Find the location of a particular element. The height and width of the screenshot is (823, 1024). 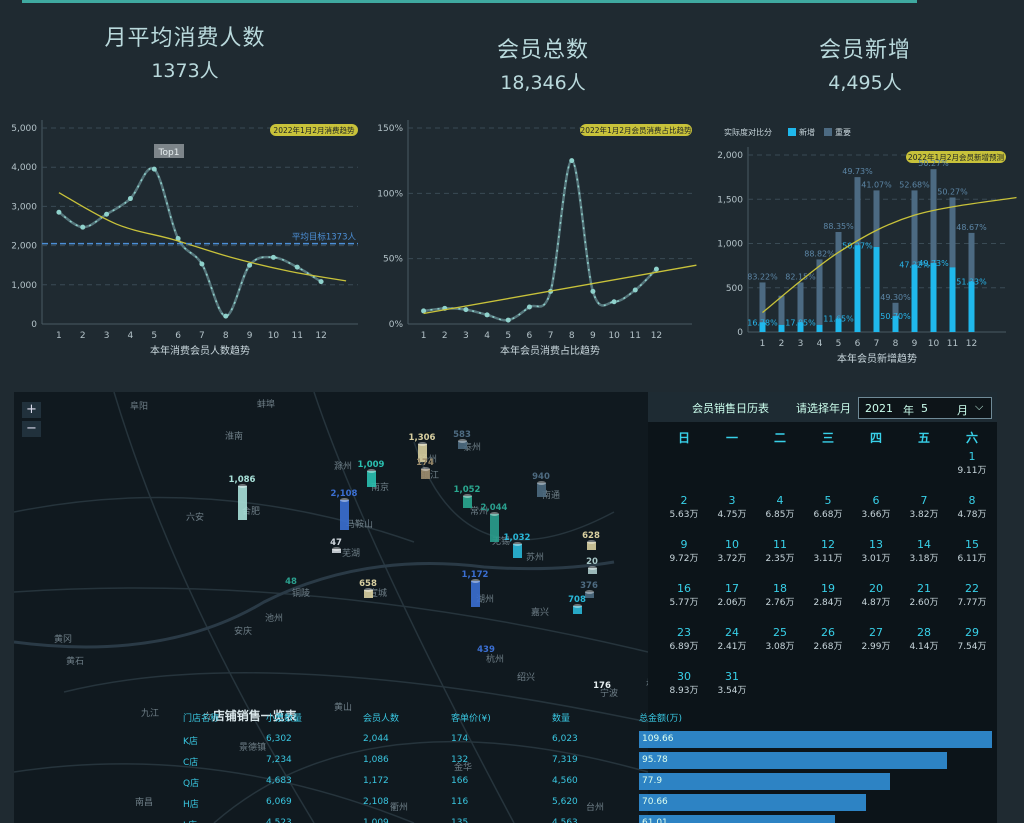

calendar-day: 13 3.01万 is located at coordinates (876, 551).